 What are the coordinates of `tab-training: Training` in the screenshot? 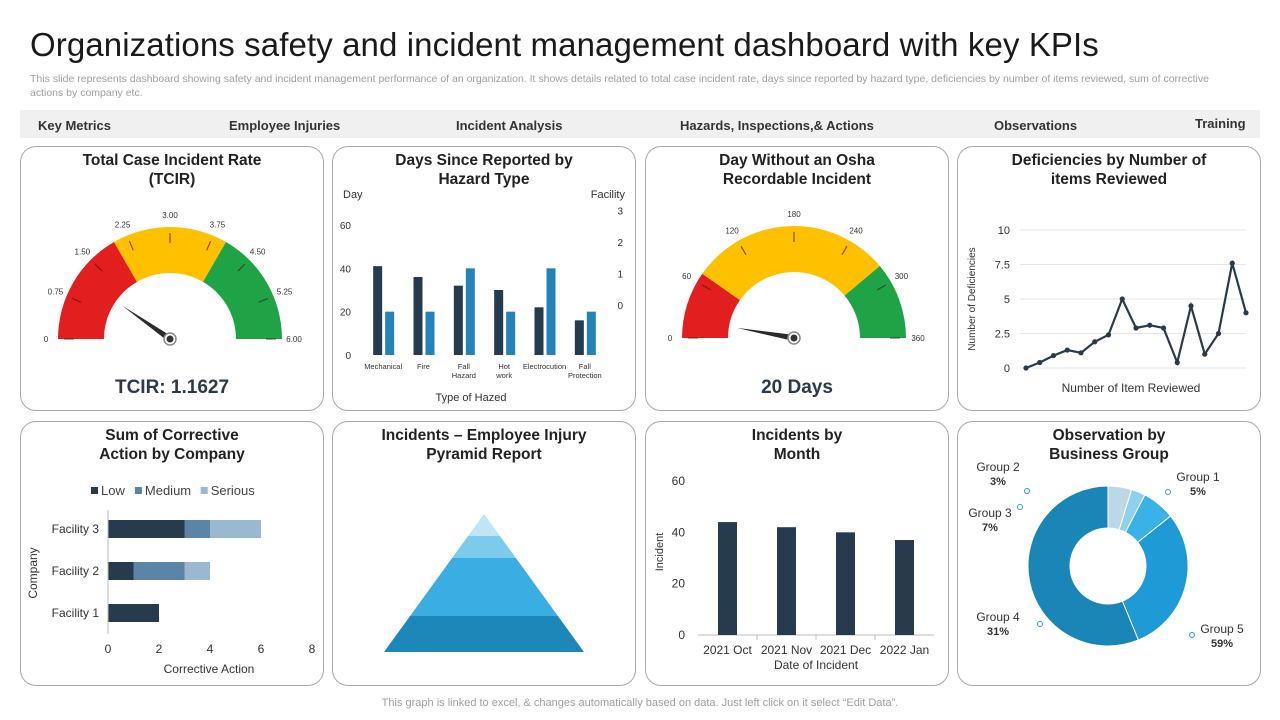 It's located at (1220, 123).